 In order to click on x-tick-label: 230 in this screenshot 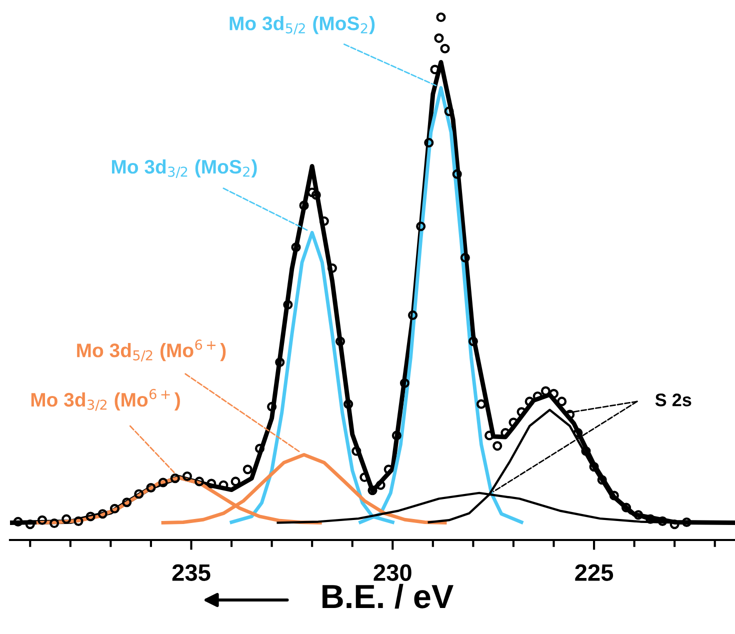, I will do `click(393, 572)`.